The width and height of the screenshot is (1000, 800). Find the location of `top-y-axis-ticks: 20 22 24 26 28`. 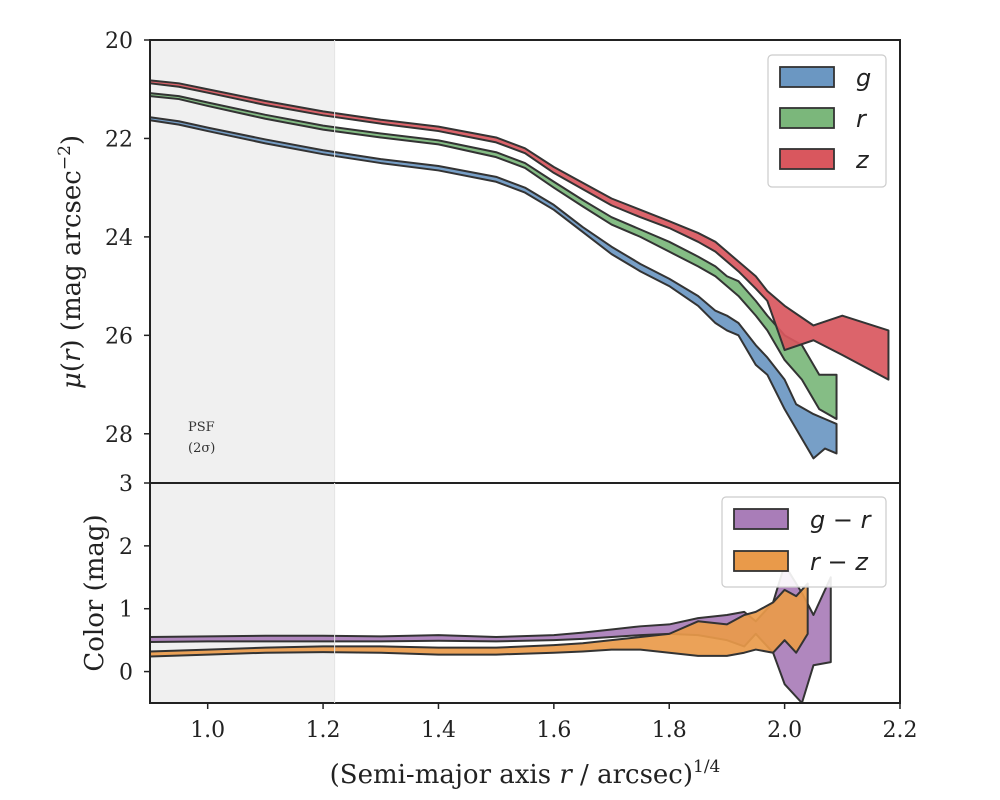

top-y-axis-ticks: 20 22 24 26 28 is located at coordinates (127, 238).